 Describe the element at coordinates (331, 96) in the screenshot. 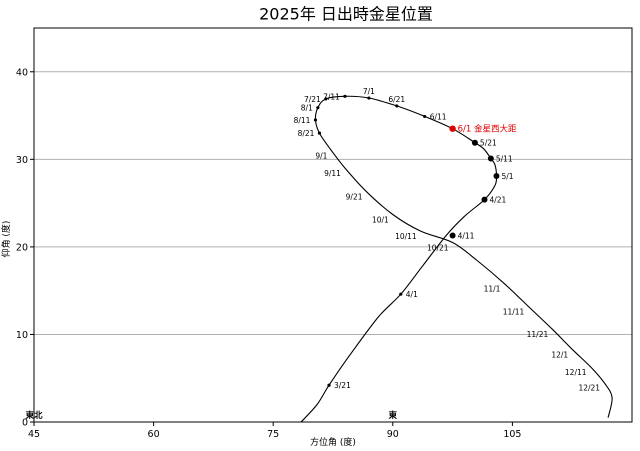

I see `data-point-label: 7/11` at that location.